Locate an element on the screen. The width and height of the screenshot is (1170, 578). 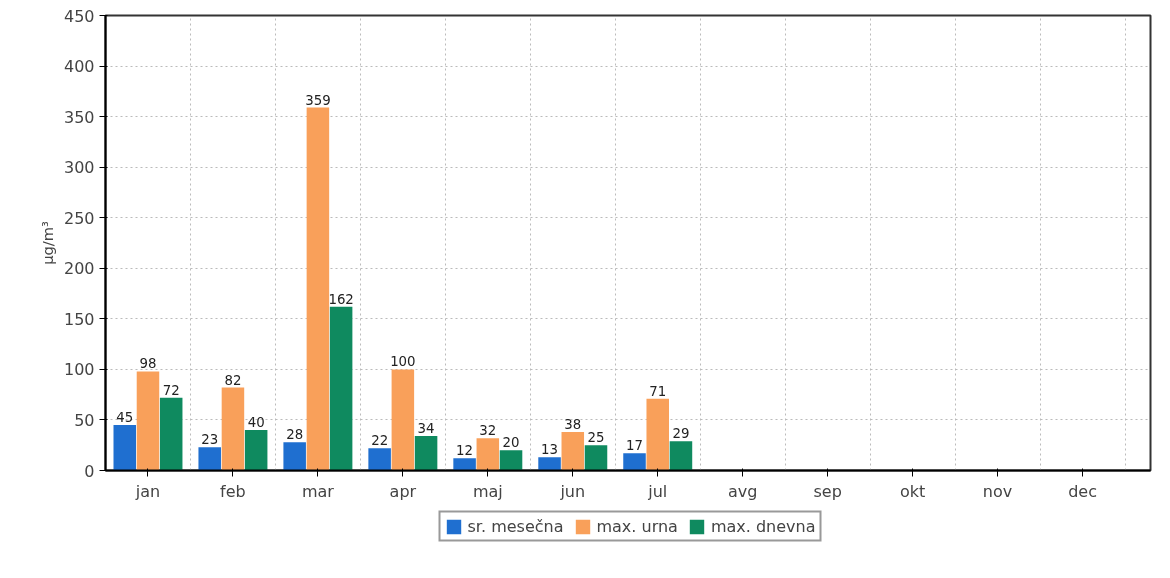
data-label: 25 is located at coordinates (596, 438).